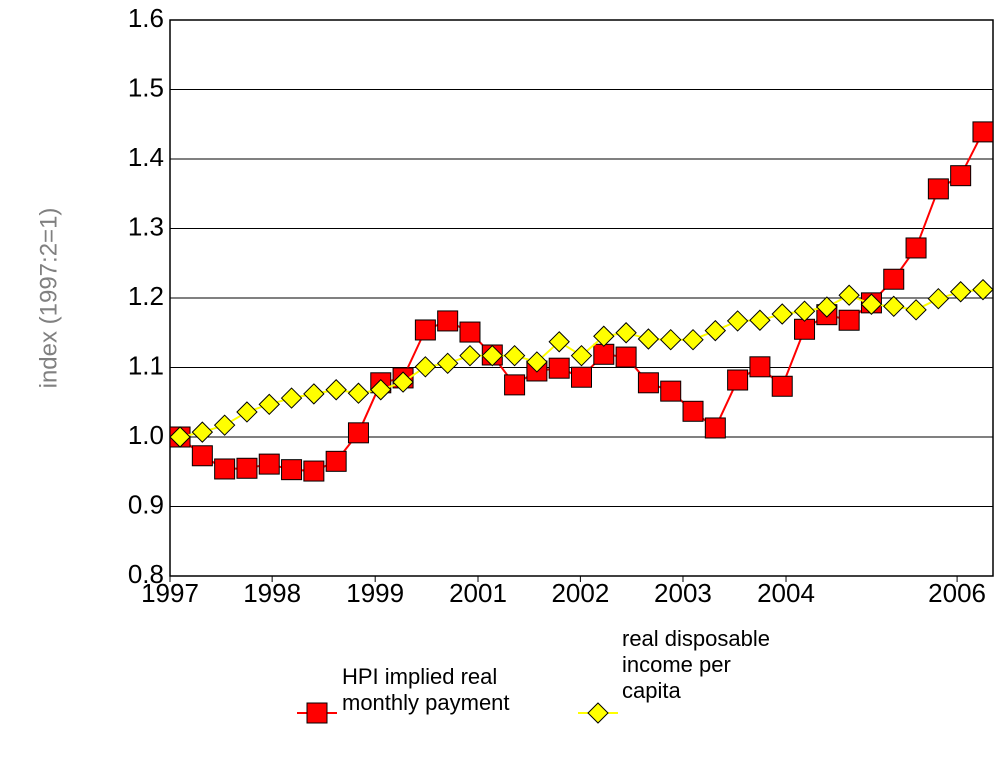 The height and width of the screenshot is (776, 995). What do you see at coordinates (478, 593) in the screenshot?
I see `x-tick-label: 2001` at bounding box center [478, 593].